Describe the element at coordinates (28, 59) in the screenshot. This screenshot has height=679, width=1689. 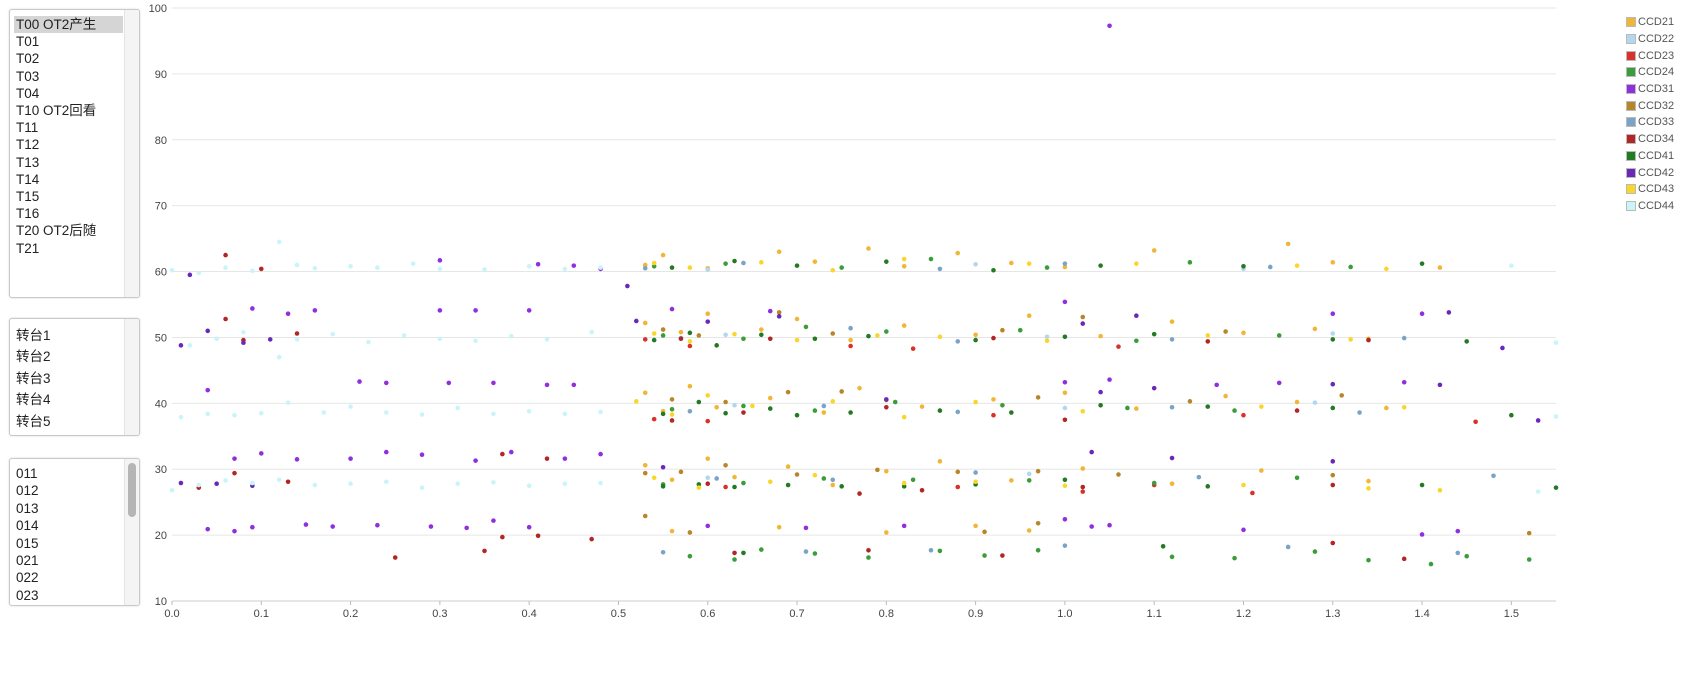
I see `task-list-item: T02` at that location.